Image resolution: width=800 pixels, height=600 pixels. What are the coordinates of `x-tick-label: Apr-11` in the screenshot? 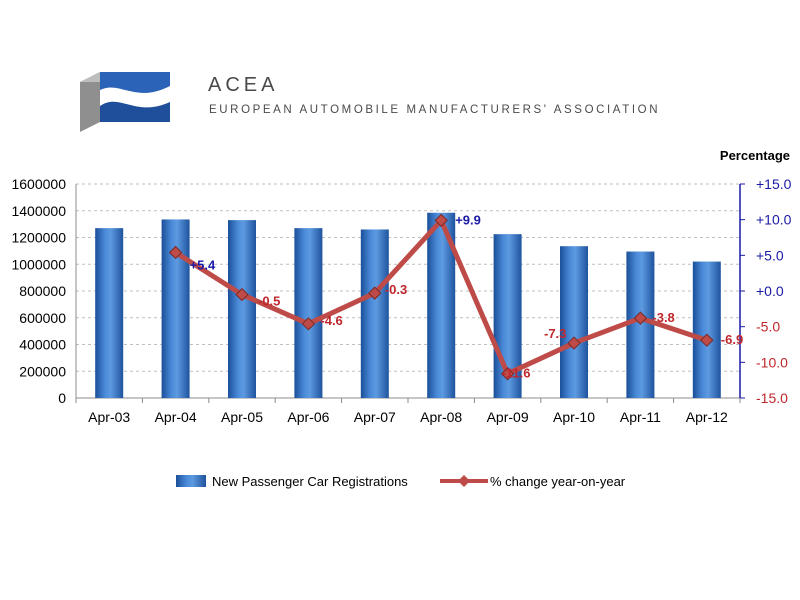 It's located at (640, 417).